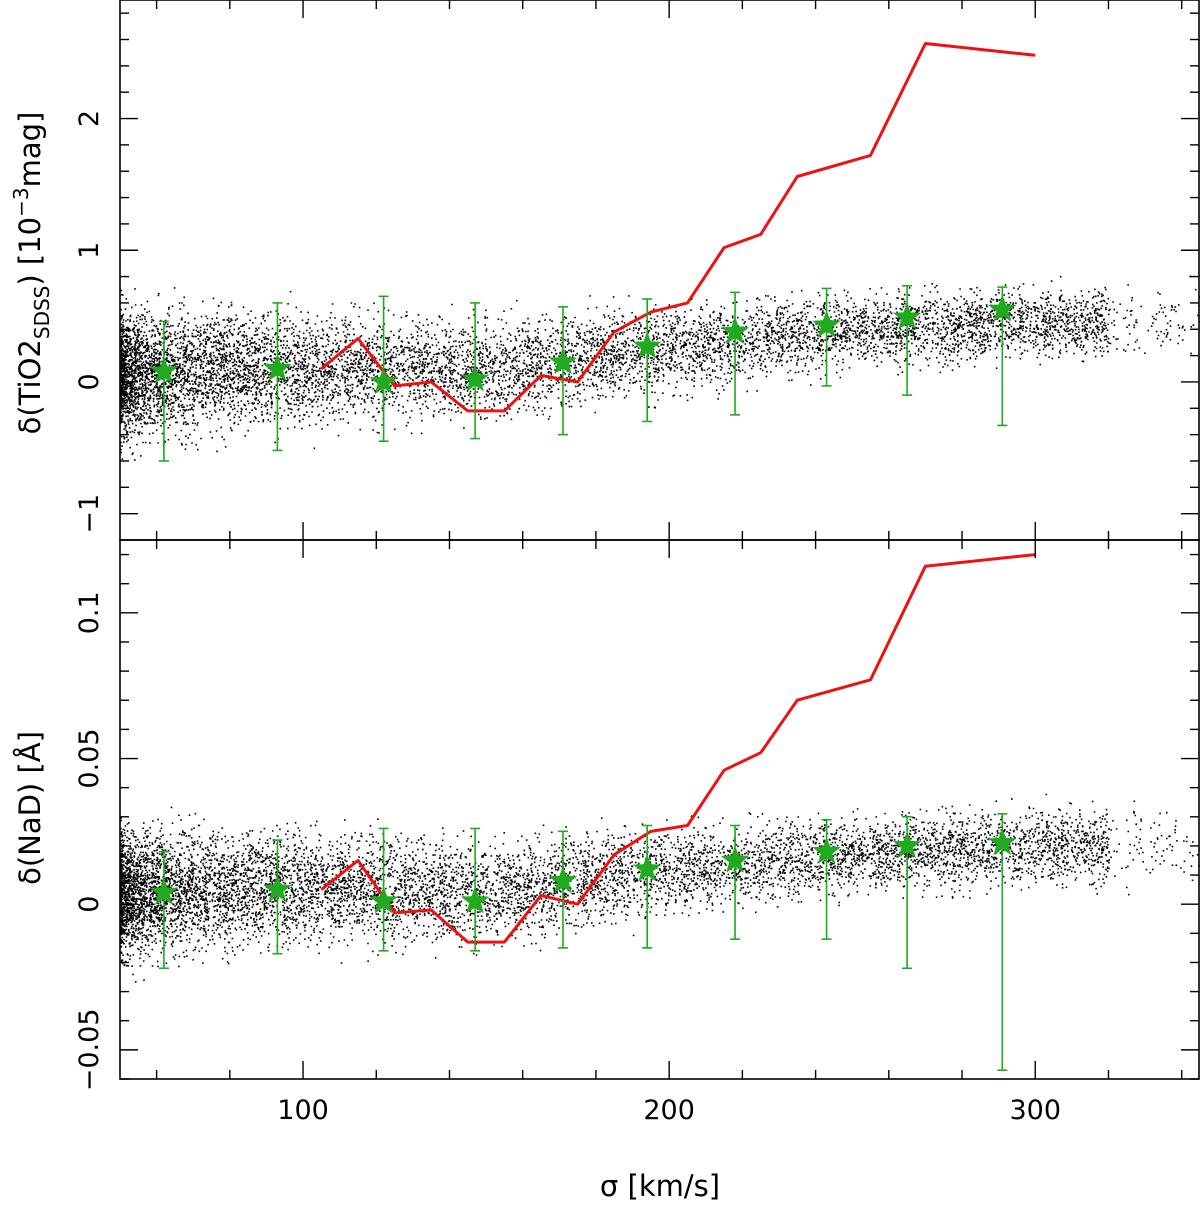 The height and width of the screenshot is (1209, 1200). Describe the element at coordinates (660, 1186) in the screenshot. I see `x-axis-label: σ [km/s]` at that location.